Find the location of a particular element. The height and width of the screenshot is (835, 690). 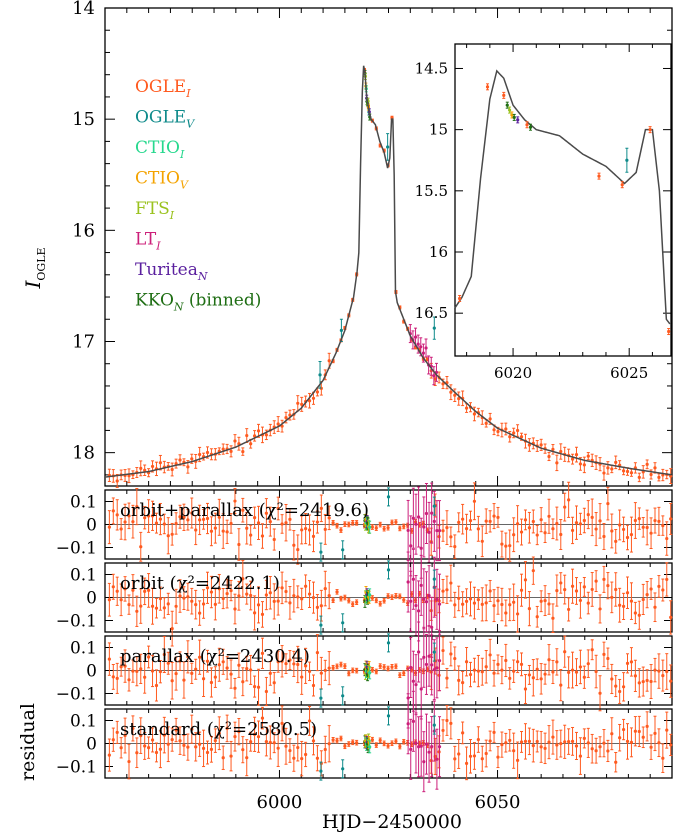

ogle-v-point is located at coordinates (341, 330).